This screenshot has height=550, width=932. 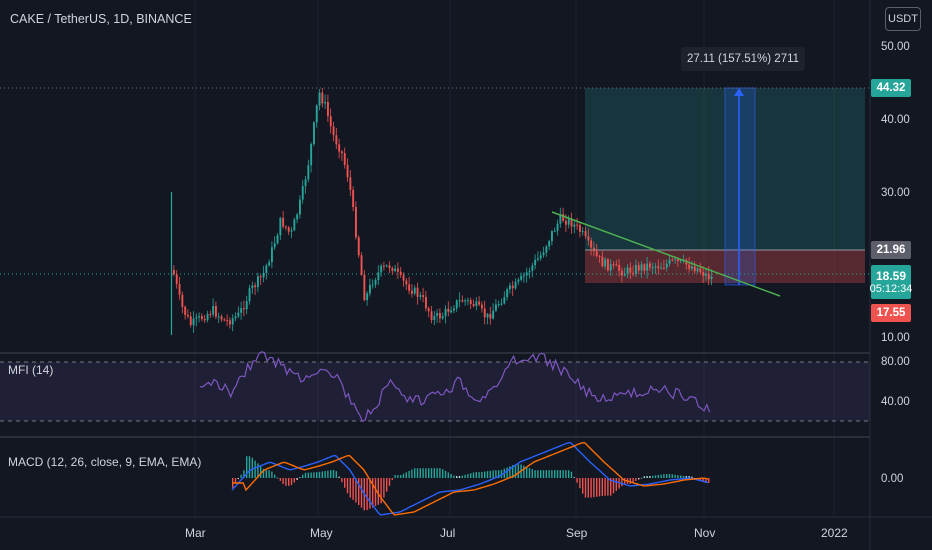 What do you see at coordinates (470, 479) in the screenshot?
I see `macd-signal-line` at bounding box center [470, 479].